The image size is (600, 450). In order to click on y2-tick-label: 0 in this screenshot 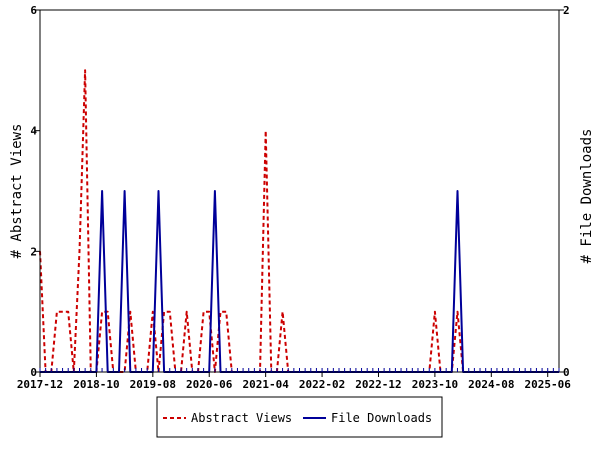, I will do `click(566, 372)`.